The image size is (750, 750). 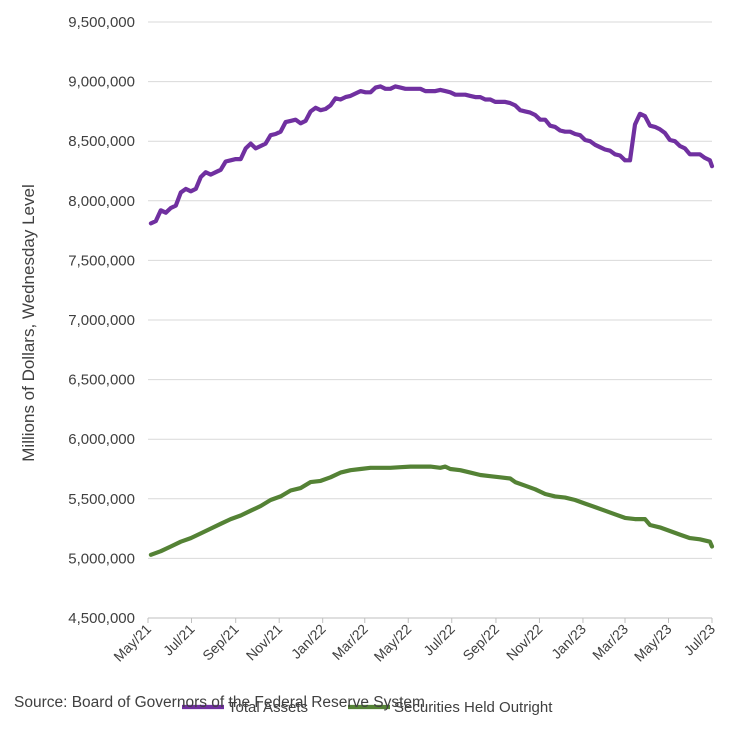 I want to click on x-tick-label: May/23, so click(x=653, y=643).